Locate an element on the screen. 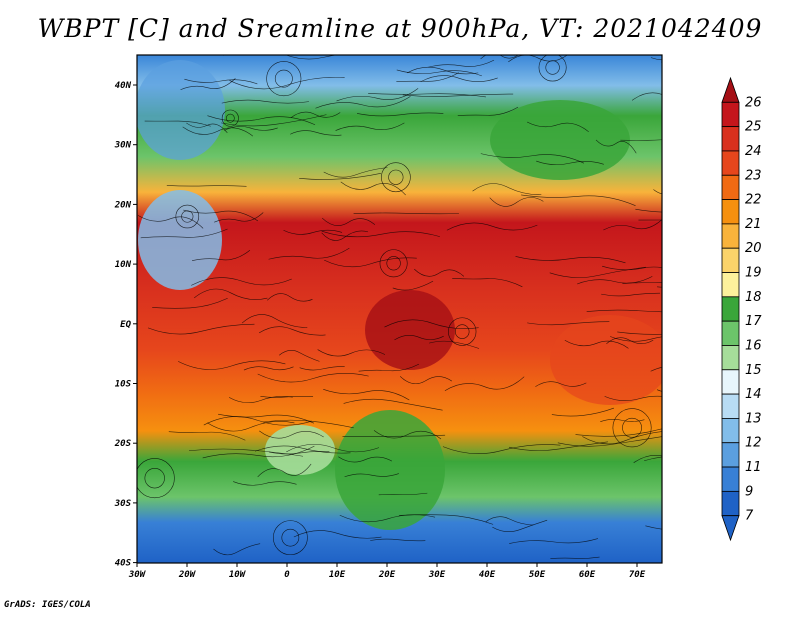 The width and height of the screenshot is (800, 618). x-tick-label: 70E is located at coordinates (637, 575).